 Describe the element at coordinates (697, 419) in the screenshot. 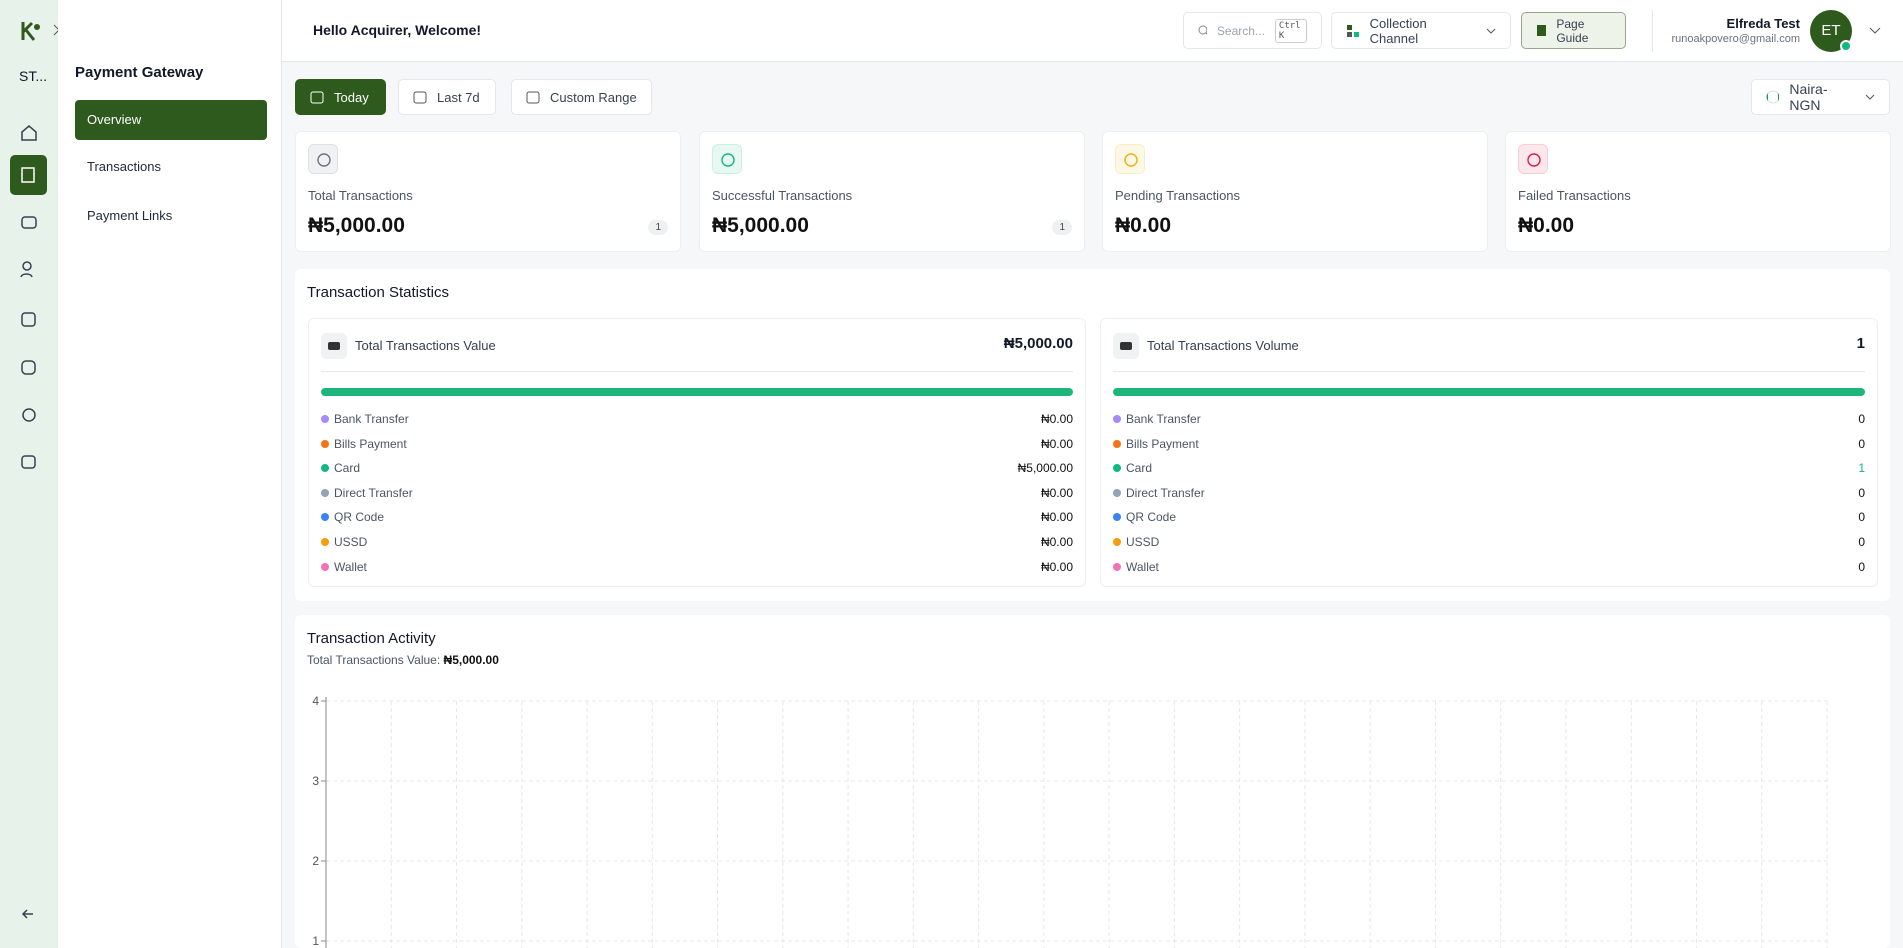

I see `breakdown-row: Bank Transfer ₦0.00` at that location.